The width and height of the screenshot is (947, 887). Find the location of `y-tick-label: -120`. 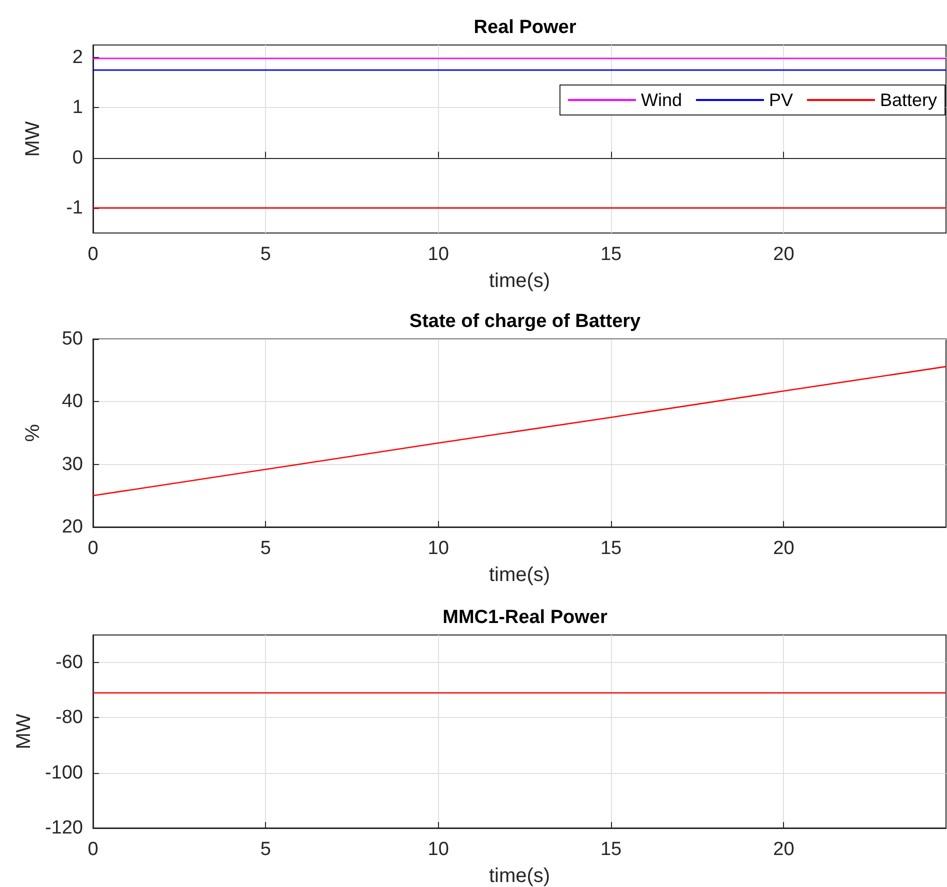

y-tick-label: -120 is located at coordinates (63, 828).